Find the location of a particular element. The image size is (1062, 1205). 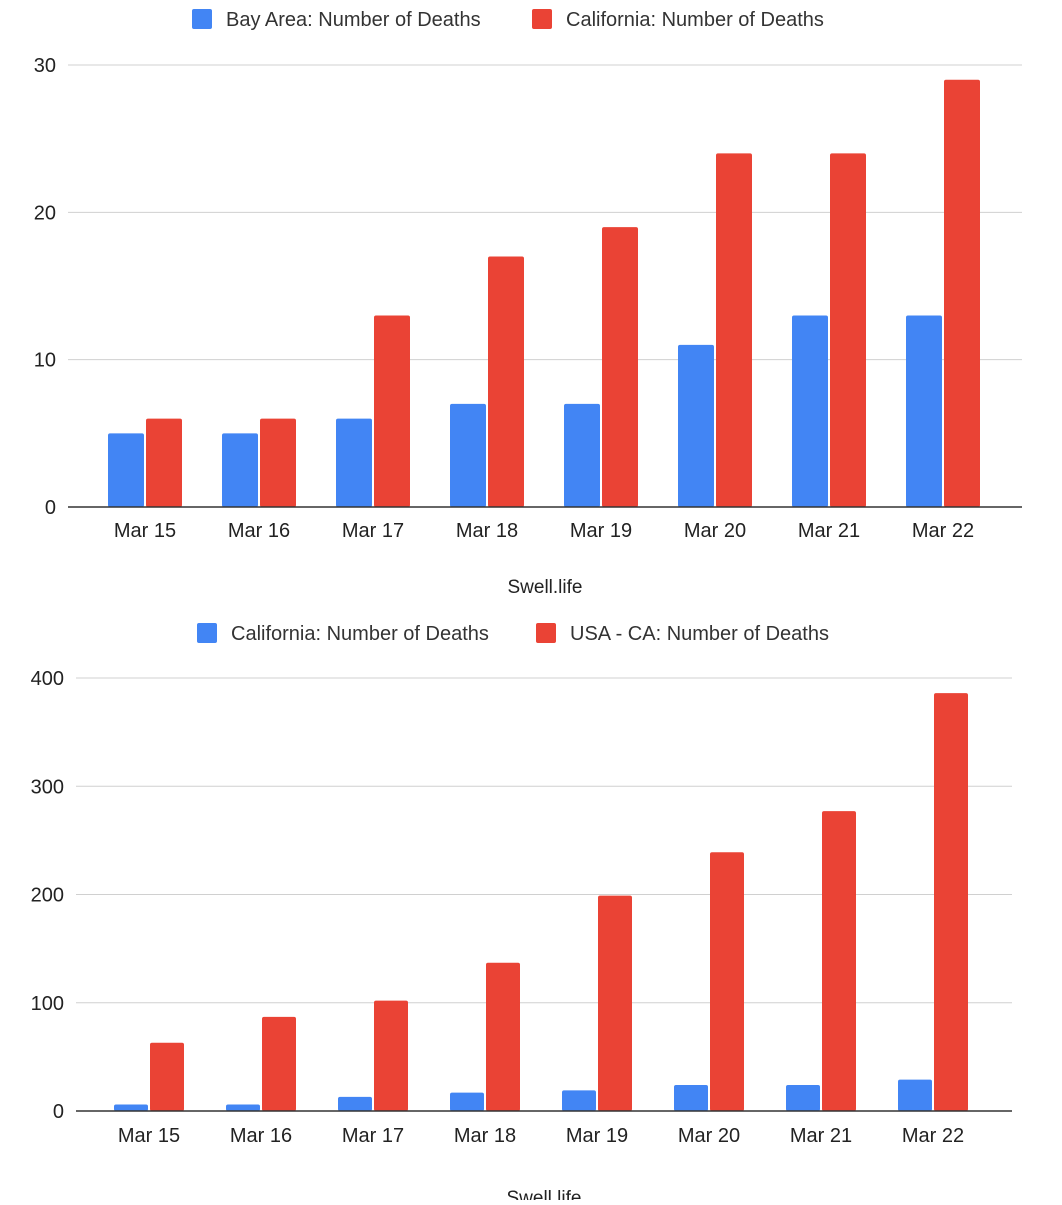

legend-label-2: USA - CA: Number of Deaths is located at coordinates (699, 634).